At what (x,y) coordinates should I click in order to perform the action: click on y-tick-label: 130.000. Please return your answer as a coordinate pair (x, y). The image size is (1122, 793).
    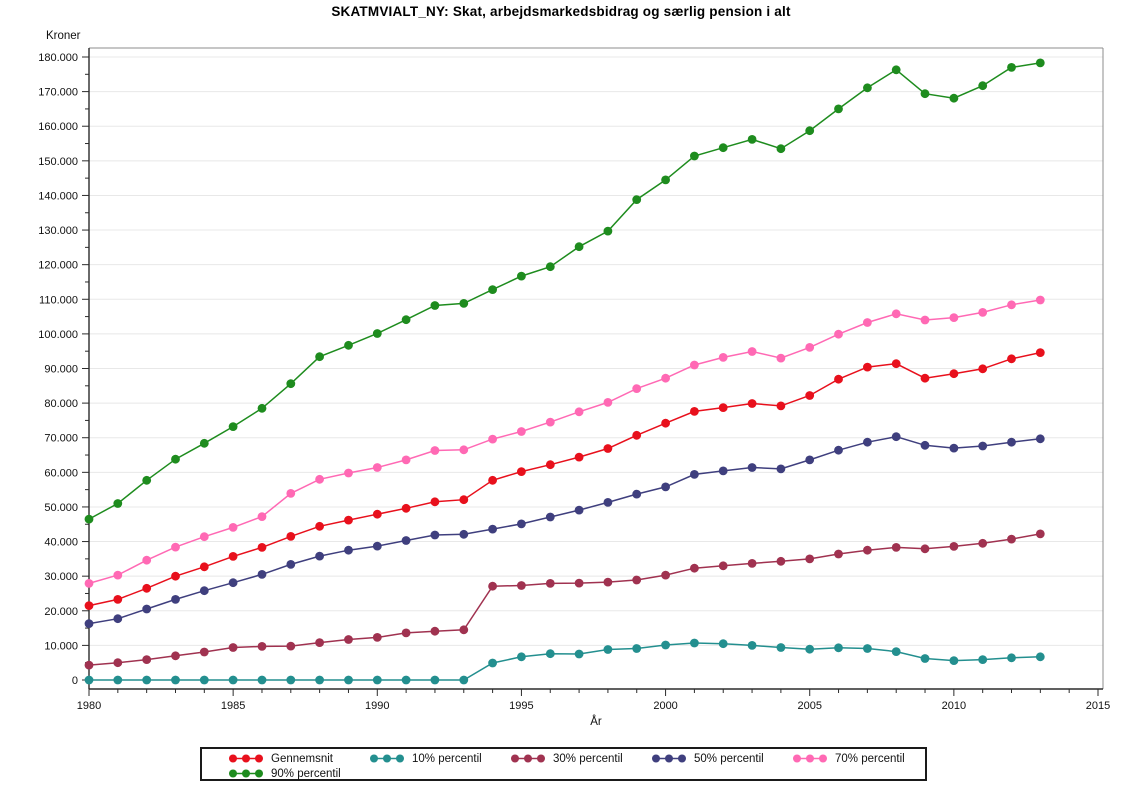
    Looking at the image, I should click on (58, 231).